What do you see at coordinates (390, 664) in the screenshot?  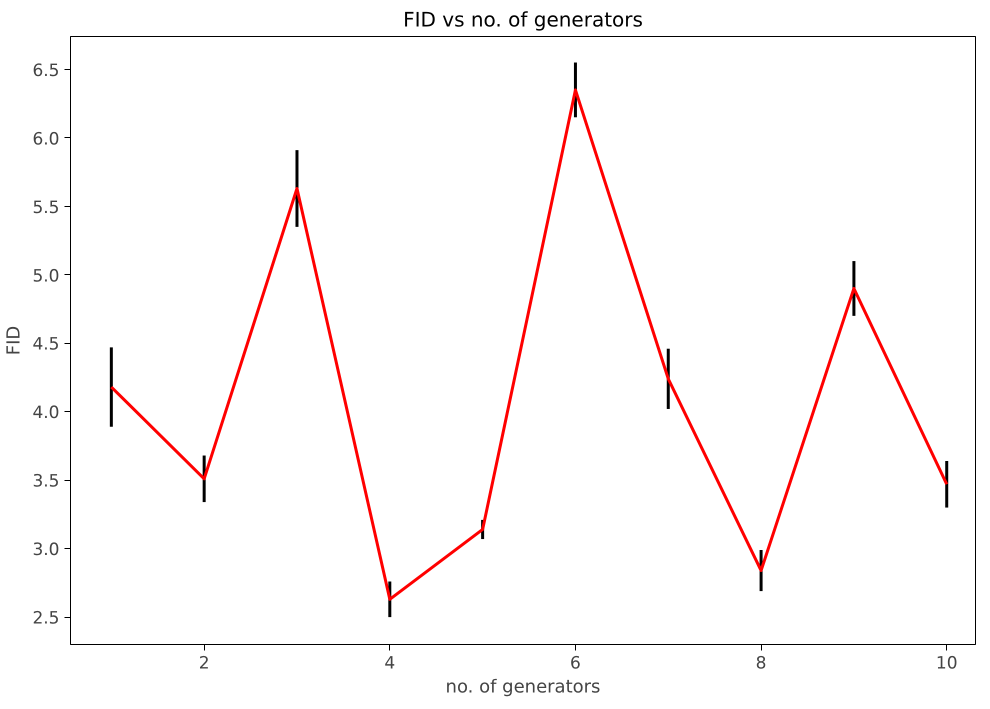 I see `x-tick-label: 4` at bounding box center [390, 664].